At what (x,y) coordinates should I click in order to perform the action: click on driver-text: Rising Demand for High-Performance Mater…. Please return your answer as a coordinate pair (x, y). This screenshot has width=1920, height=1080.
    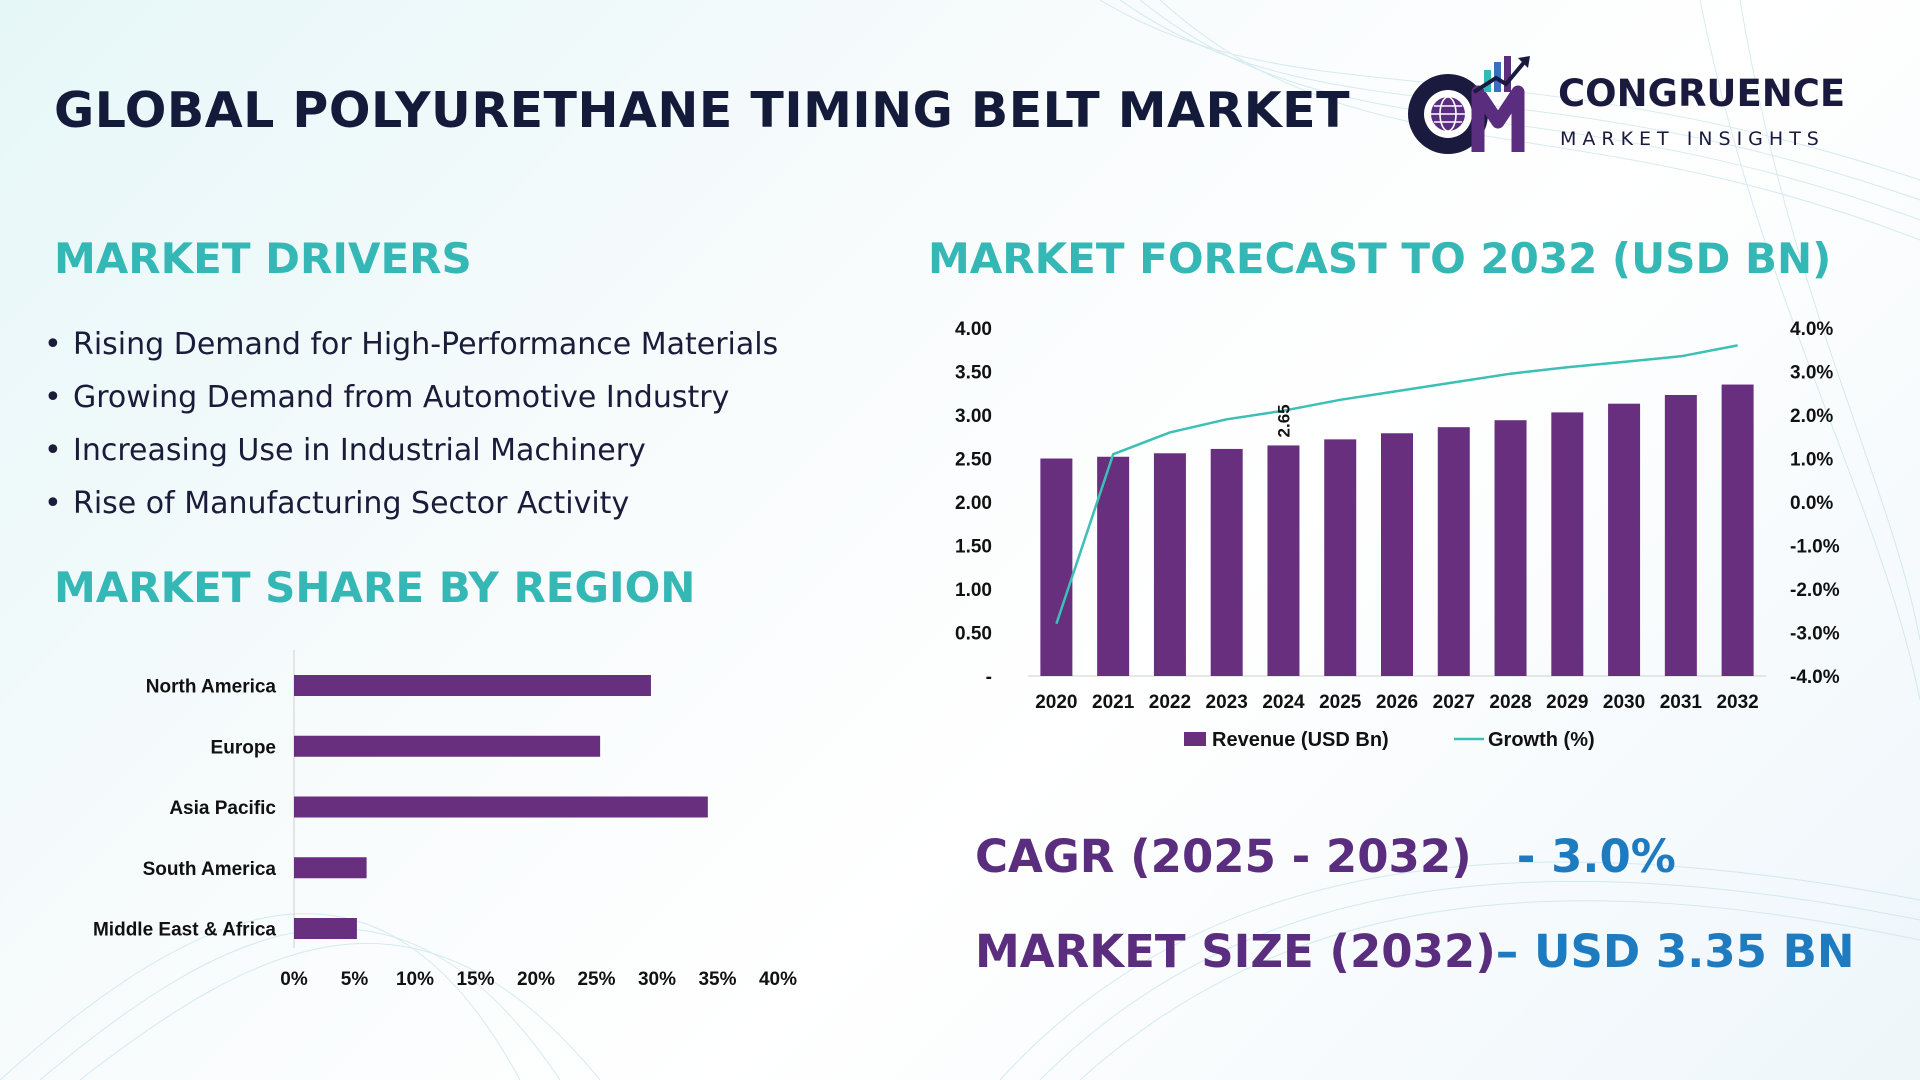
    Looking at the image, I should click on (426, 344).